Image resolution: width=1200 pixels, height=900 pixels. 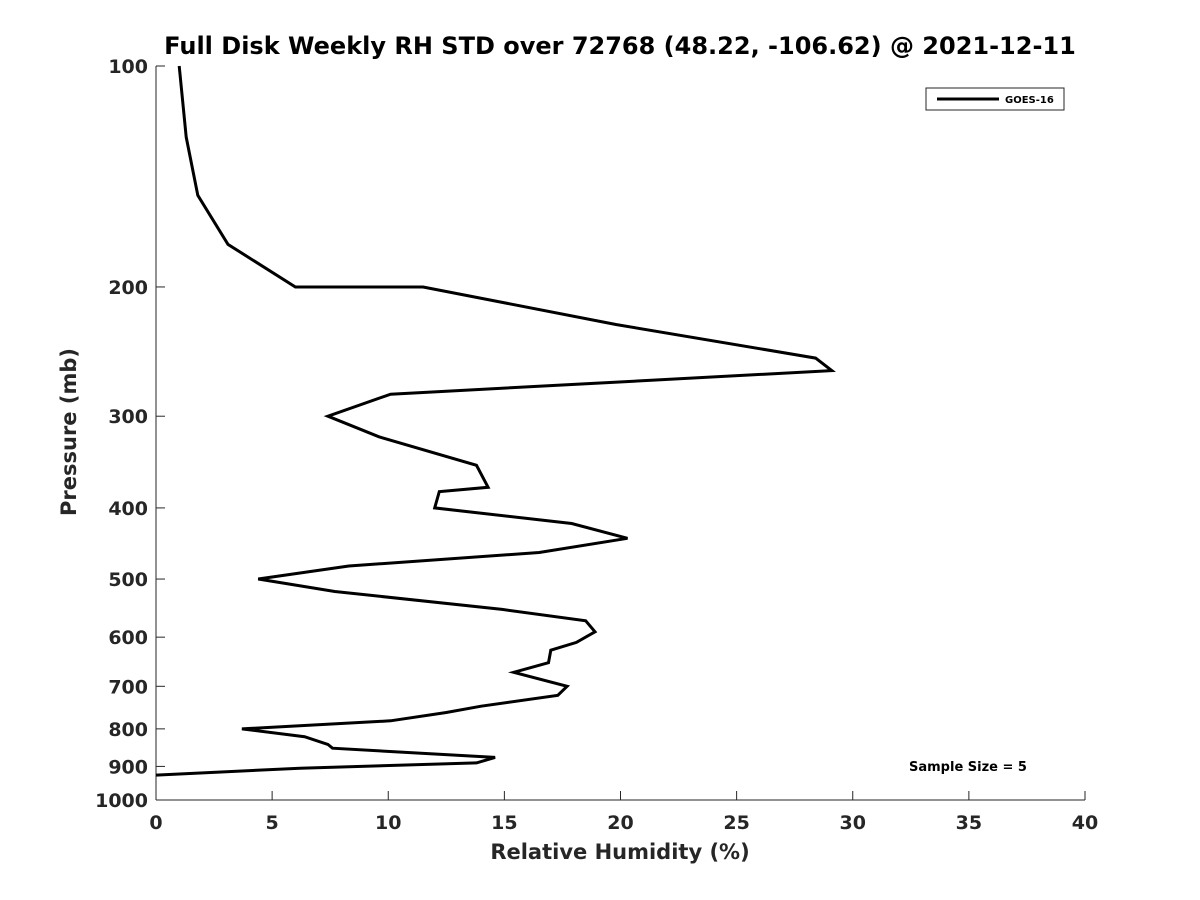 What do you see at coordinates (128, 767) in the screenshot?
I see `y-tick-label: 900` at bounding box center [128, 767].